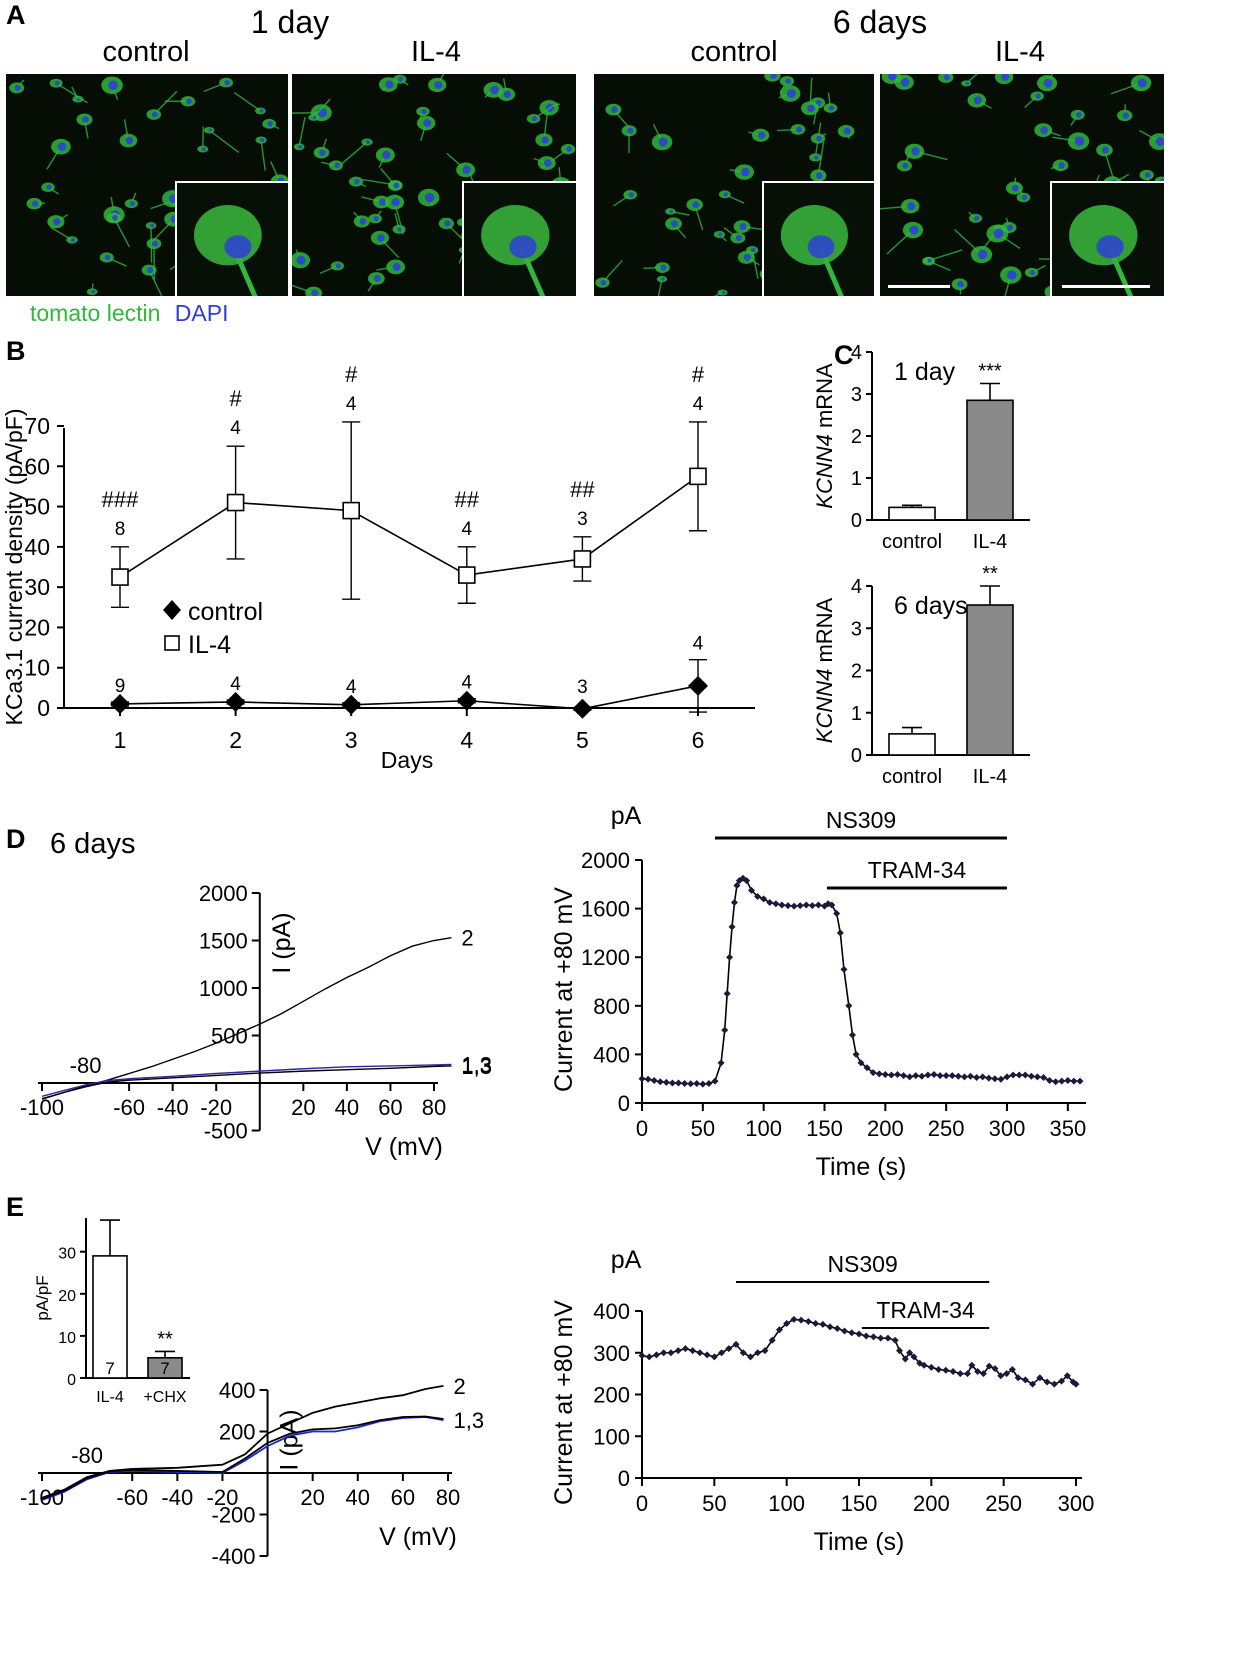 The image size is (1250, 1678). What do you see at coordinates (164, 1397) in the screenshot?
I see `category-label: +CHX` at bounding box center [164, 1397].